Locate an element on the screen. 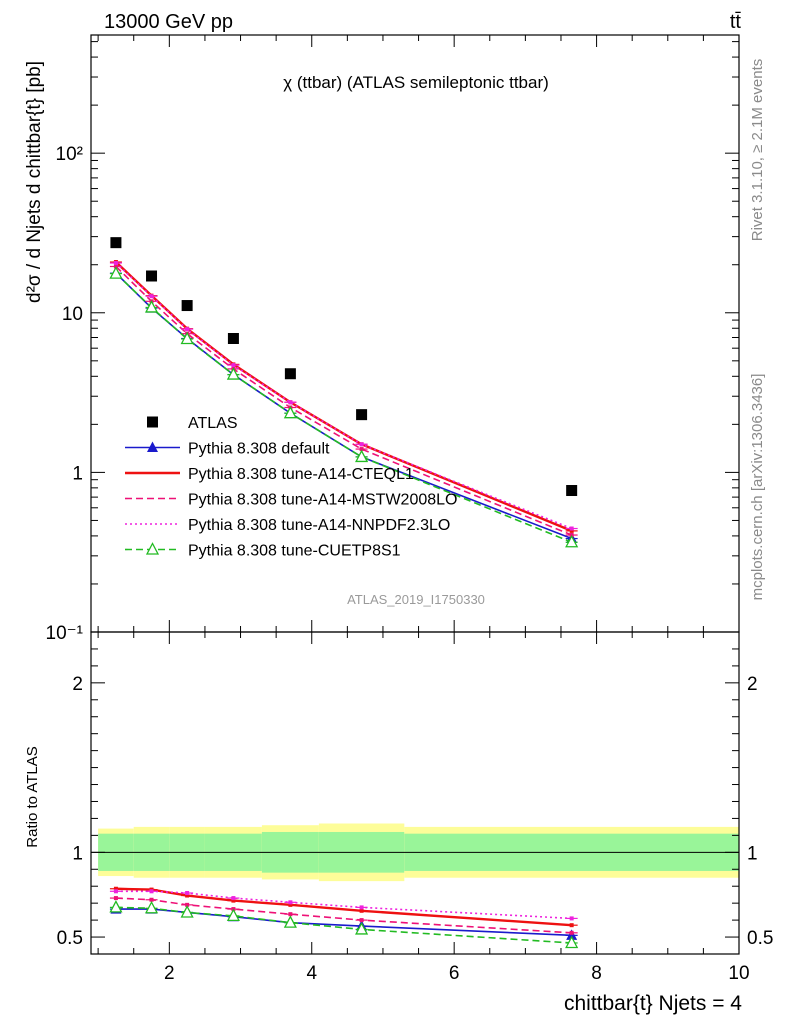 Image resolution: width=786 pixels, height=1024 pixels. legend-entry-pythia-8-308-tune-cuetp8s1: Pythia 8.308 tune-CUETP8S1 is located at coordinates (263, 551).